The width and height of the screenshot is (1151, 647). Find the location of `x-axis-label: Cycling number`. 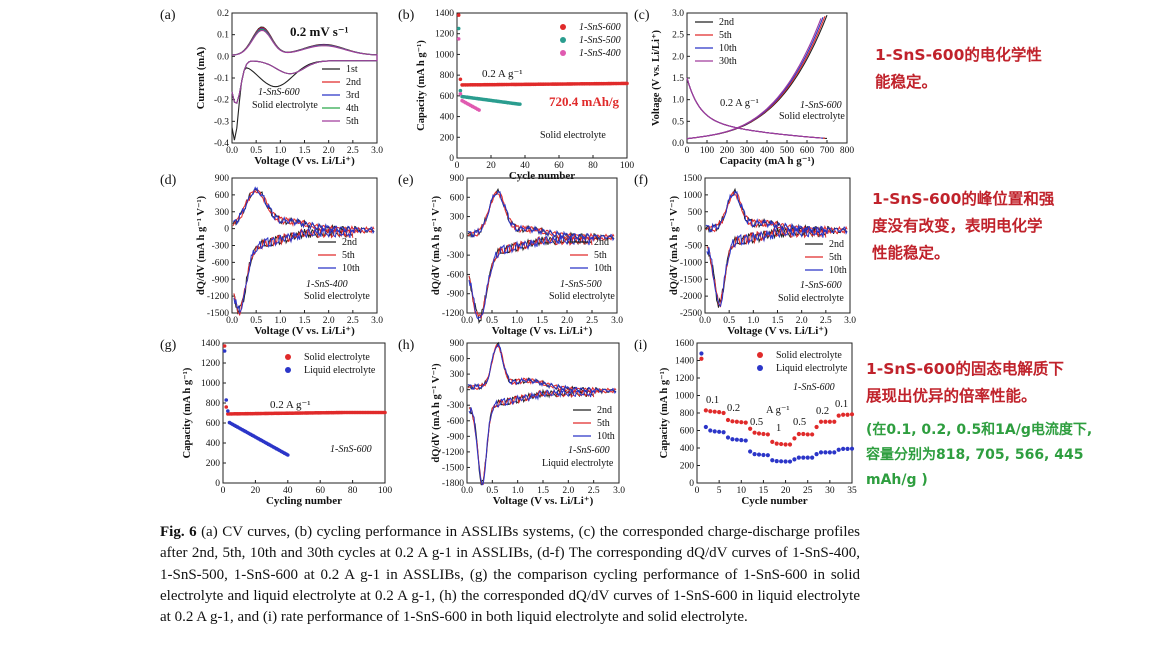

x-axis-label: Cycling number is located at coordinates (304, 501).